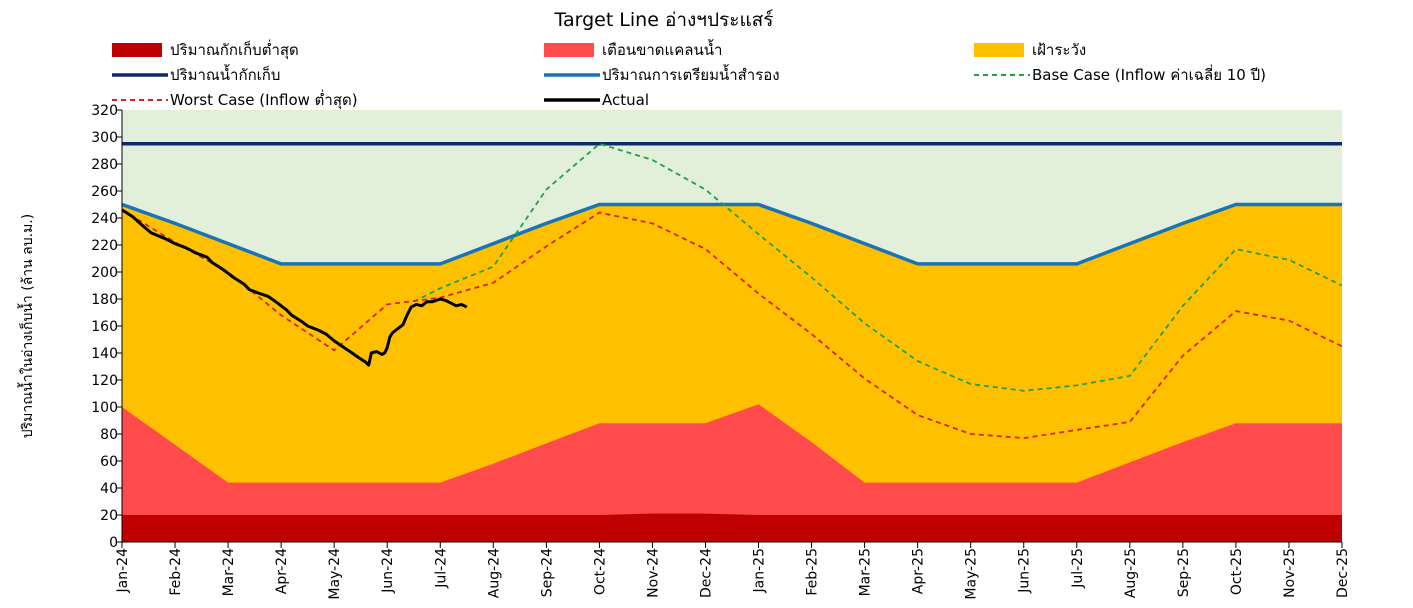 This screenshot has width=1413, height=608. I want to click on y-tick-label: 200, so click(104, 273).